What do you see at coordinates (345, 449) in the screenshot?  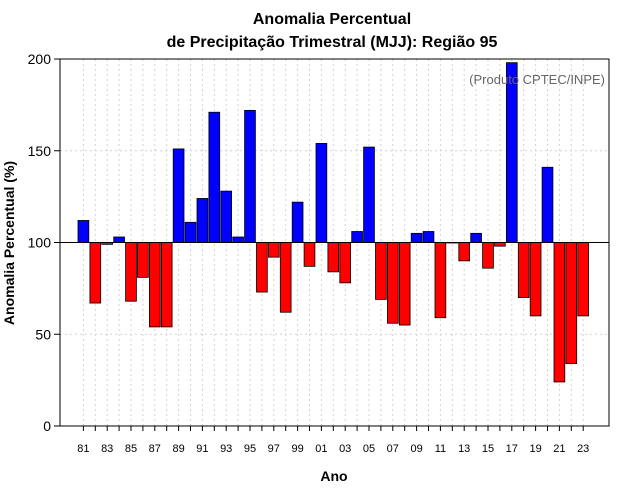 I see `x-tick-label: 03` at bounding box center [345, 449].